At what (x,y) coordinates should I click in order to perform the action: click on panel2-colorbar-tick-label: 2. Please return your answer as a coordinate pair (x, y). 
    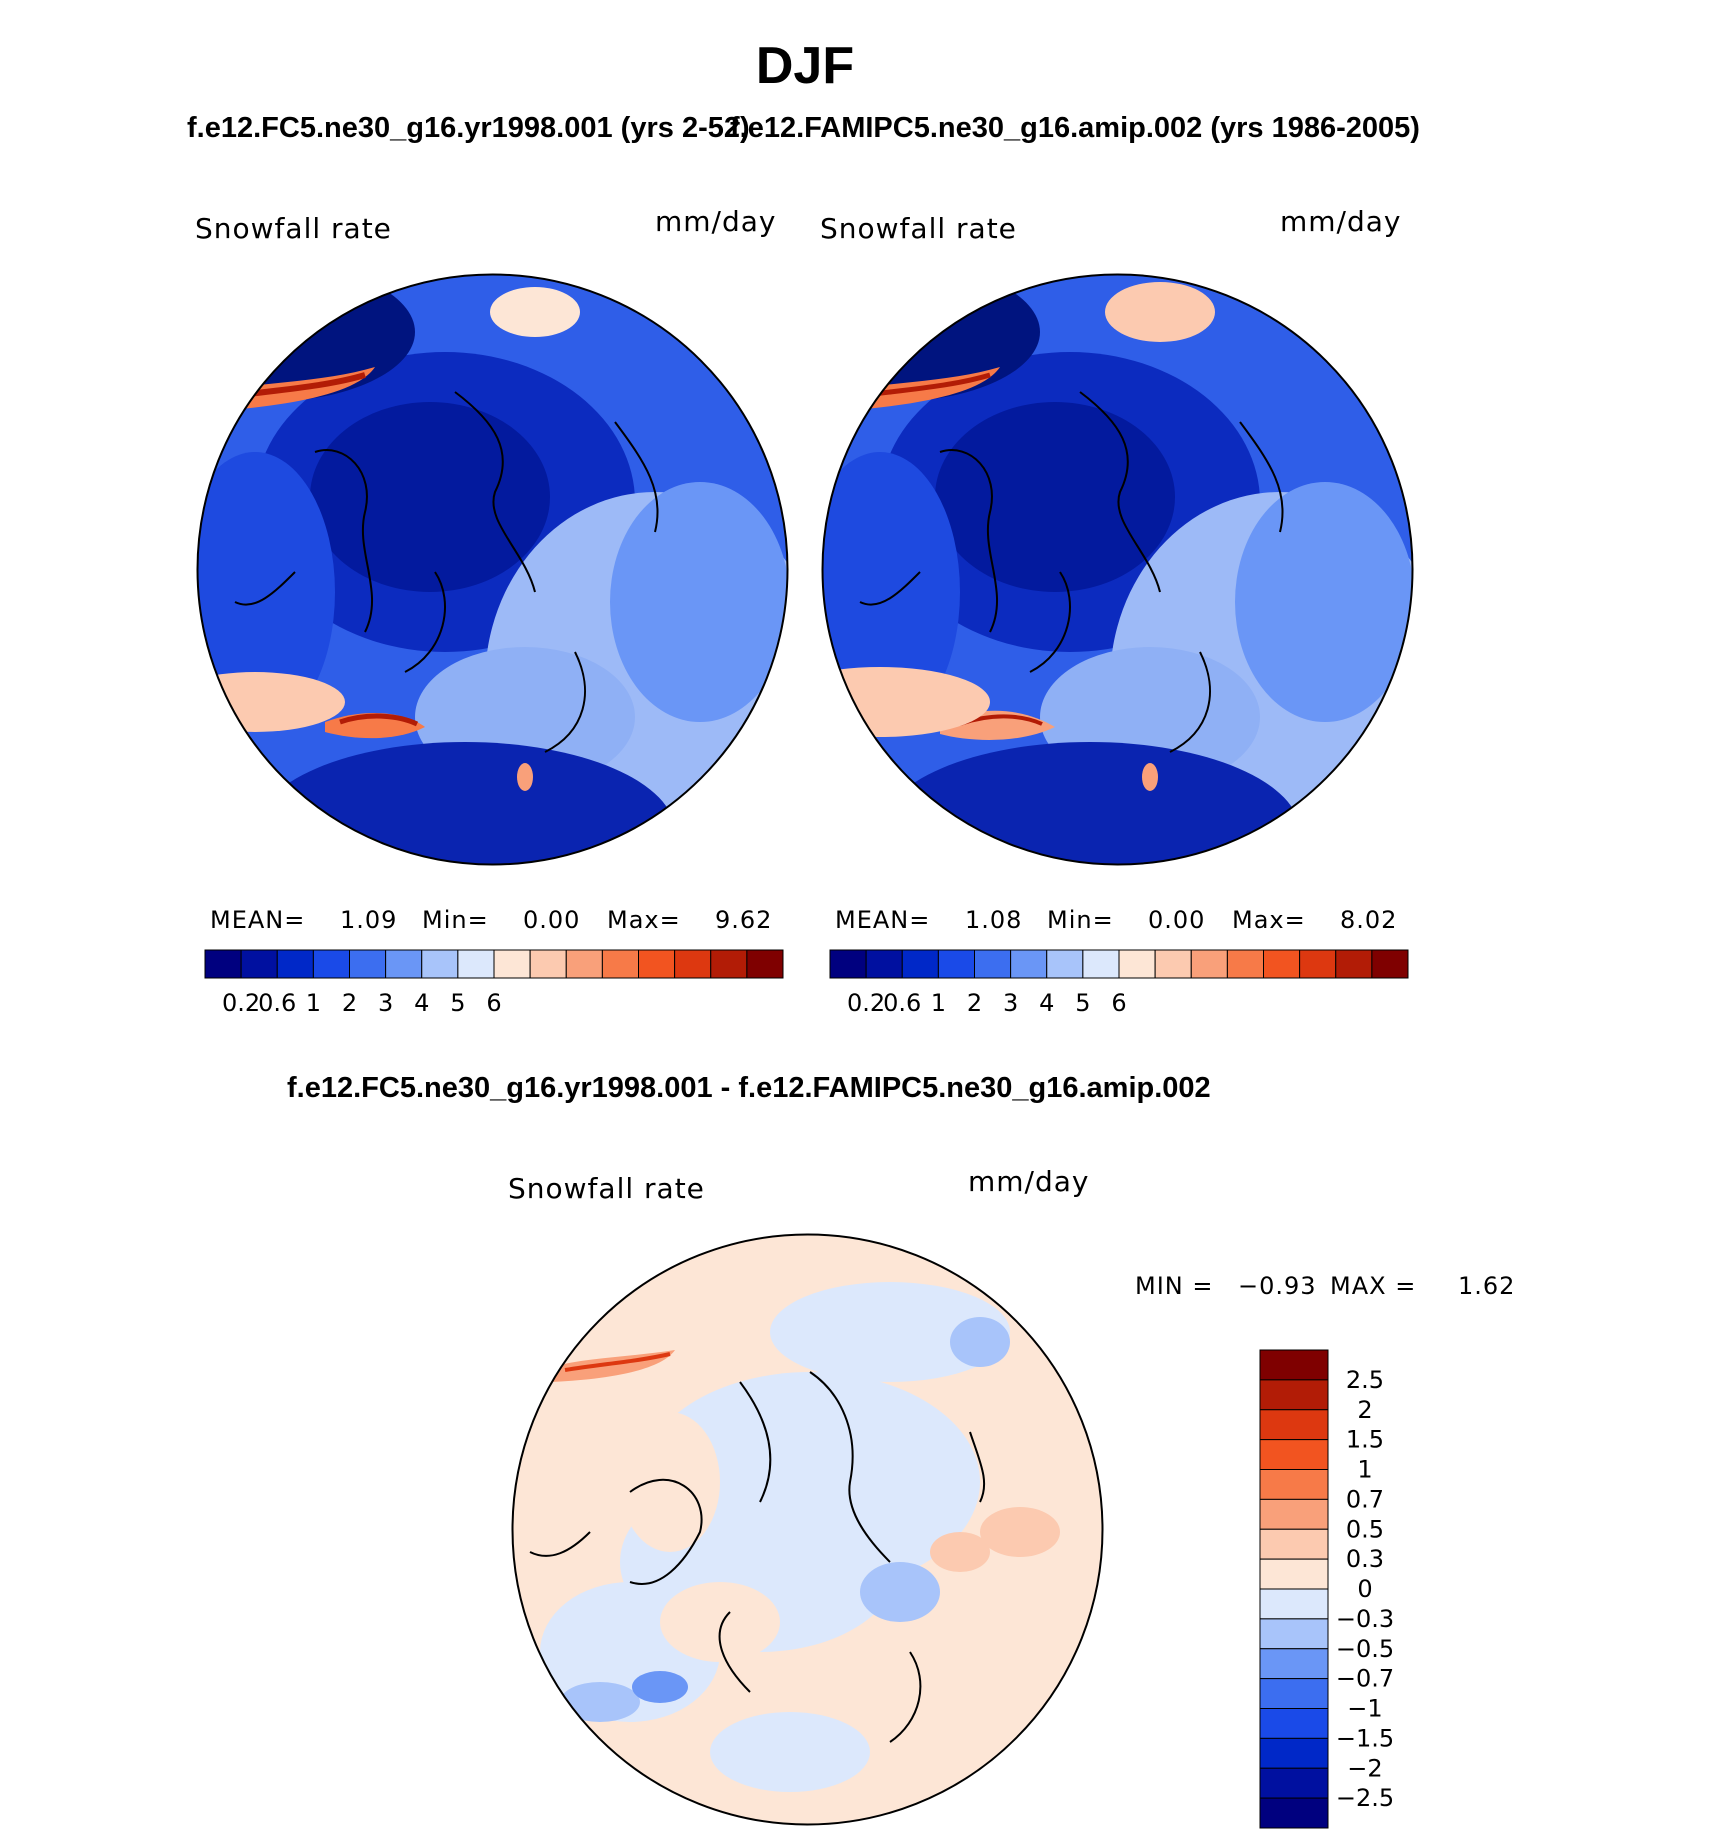
    Looking at the image, I should click on (974, 1002).